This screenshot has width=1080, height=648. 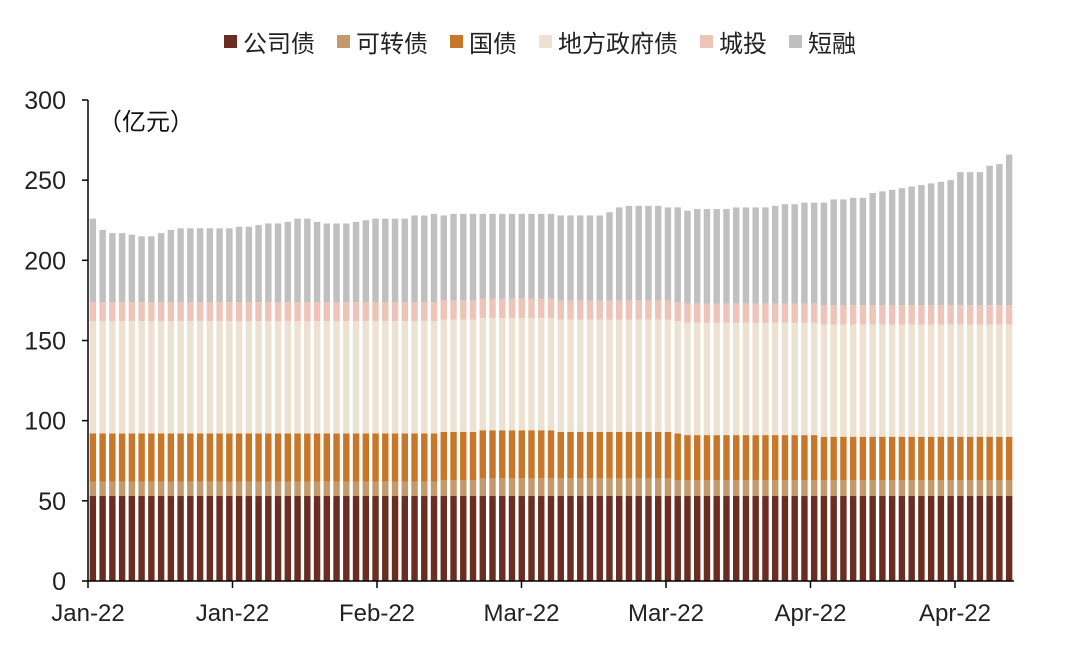 What do you see at coordinates (955, 613) in the screenshot?
I see `x-tick-label-6: Apr-22` at bounding box center [955, 613].